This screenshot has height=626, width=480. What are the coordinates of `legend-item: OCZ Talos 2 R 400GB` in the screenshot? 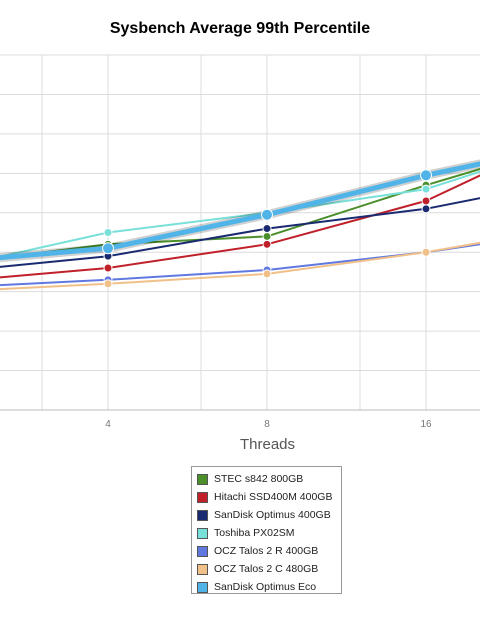 It's located at (266, 551).